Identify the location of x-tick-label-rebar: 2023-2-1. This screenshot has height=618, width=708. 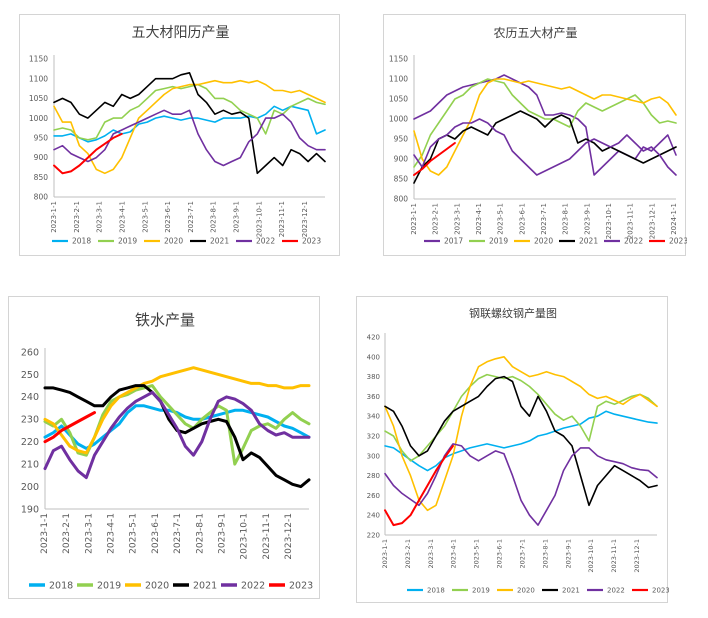
(408, 554).